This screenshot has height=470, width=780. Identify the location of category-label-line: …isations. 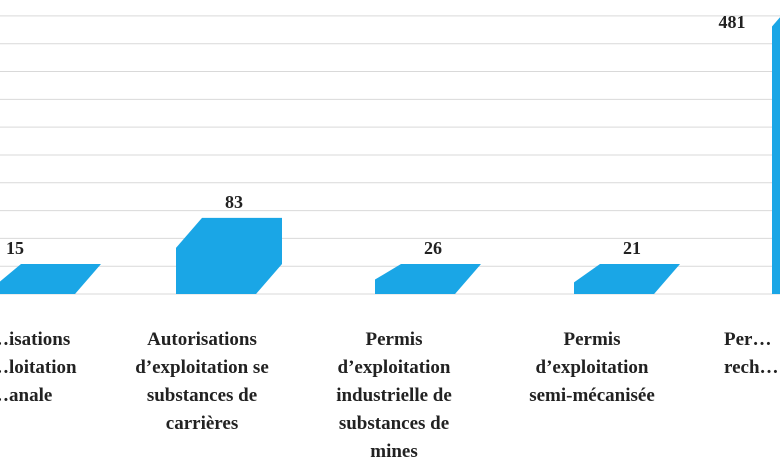
(35, 339).